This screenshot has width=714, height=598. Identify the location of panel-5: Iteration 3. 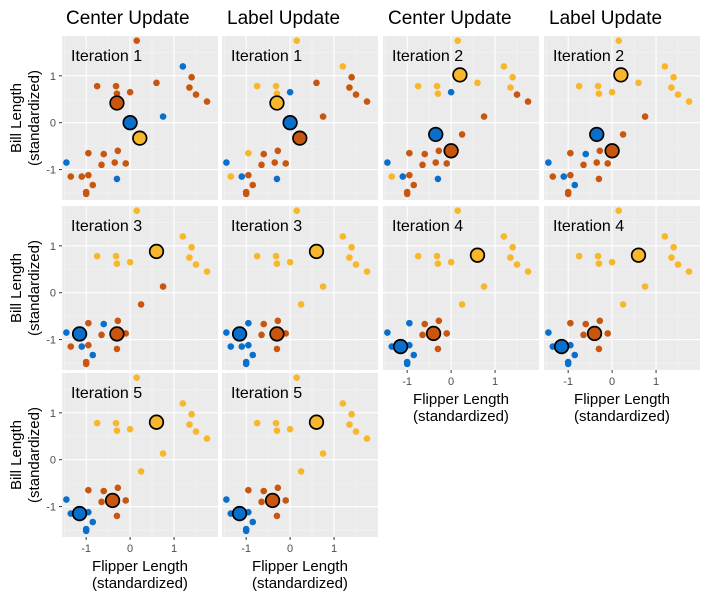
(140, 288).